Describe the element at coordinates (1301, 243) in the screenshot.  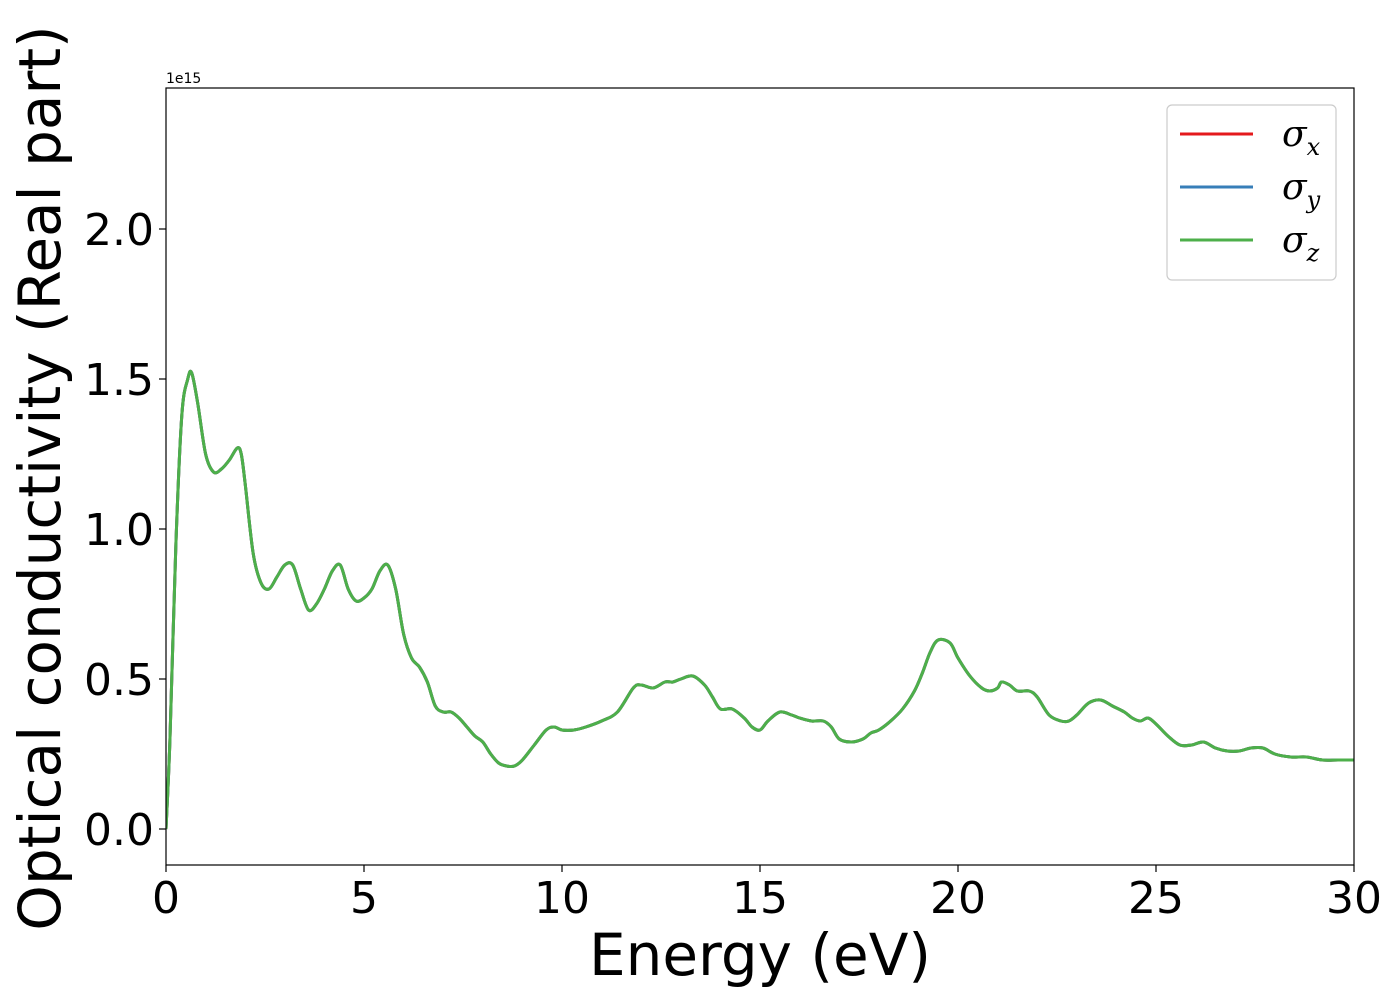
I see `legend-label-z: σz` at that location.